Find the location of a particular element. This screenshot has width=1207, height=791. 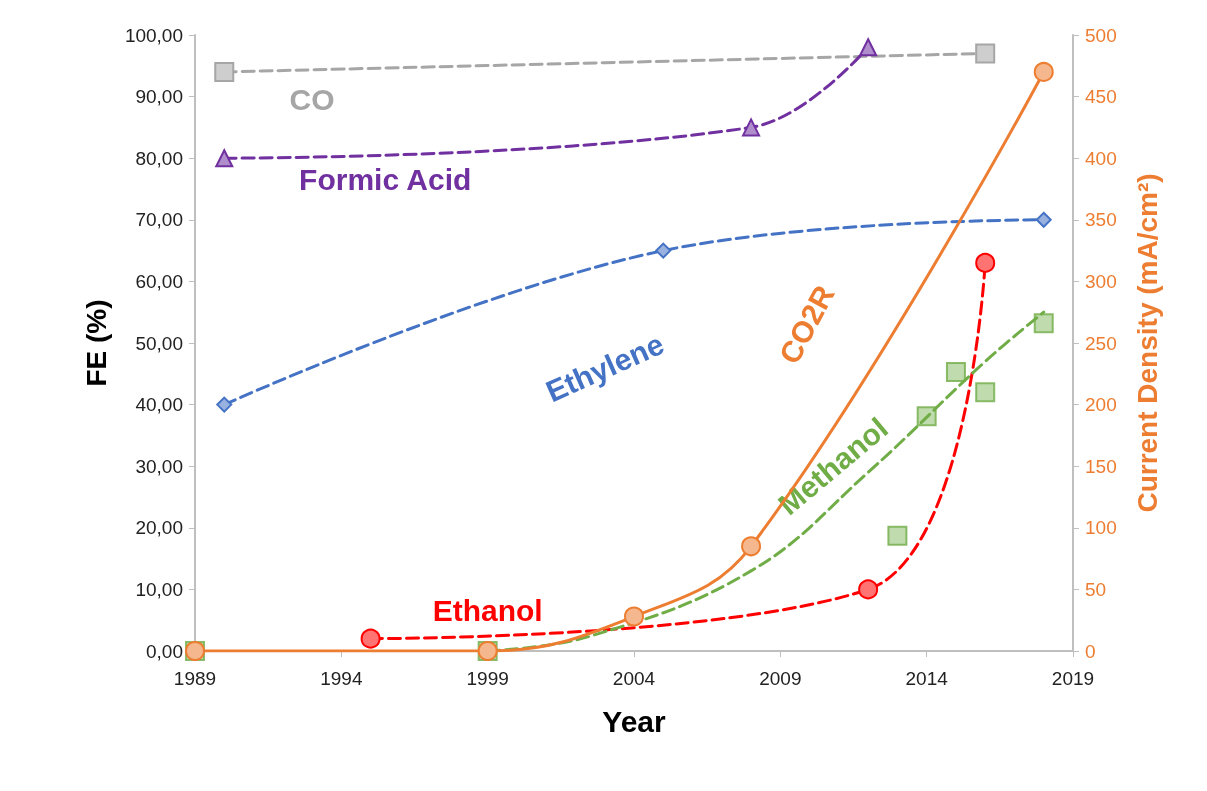

series-label: Formic Acid is located at coordinates (385, 180).